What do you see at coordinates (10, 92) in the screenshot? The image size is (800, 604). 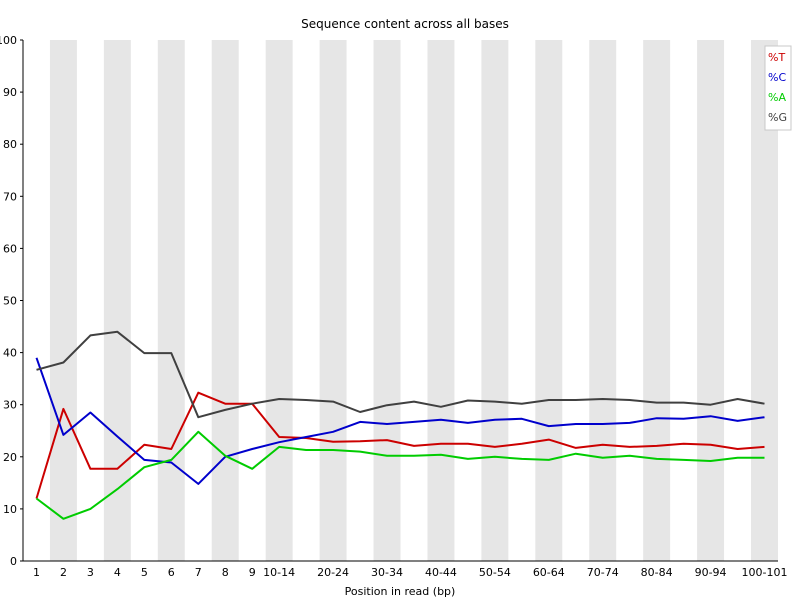 I see `y-tick-label: 90` at bounding box center [10, 92].